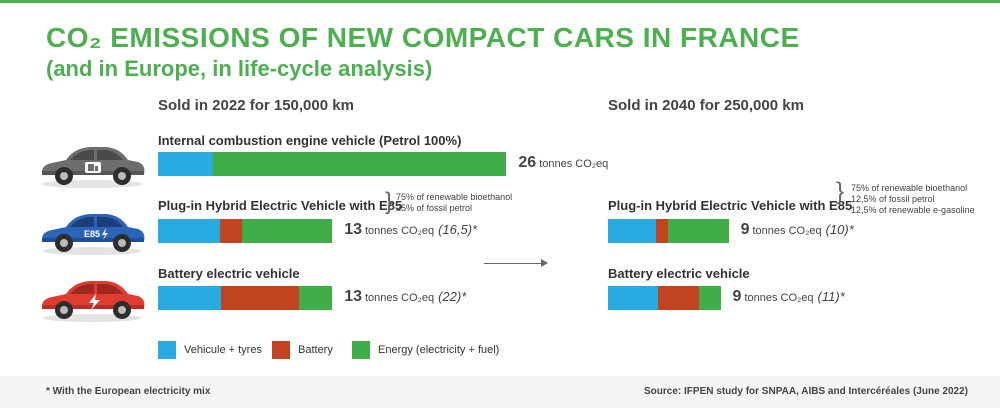 The image size is (1000, 408). I want to click on svg-text: E85, so click(92, 234).